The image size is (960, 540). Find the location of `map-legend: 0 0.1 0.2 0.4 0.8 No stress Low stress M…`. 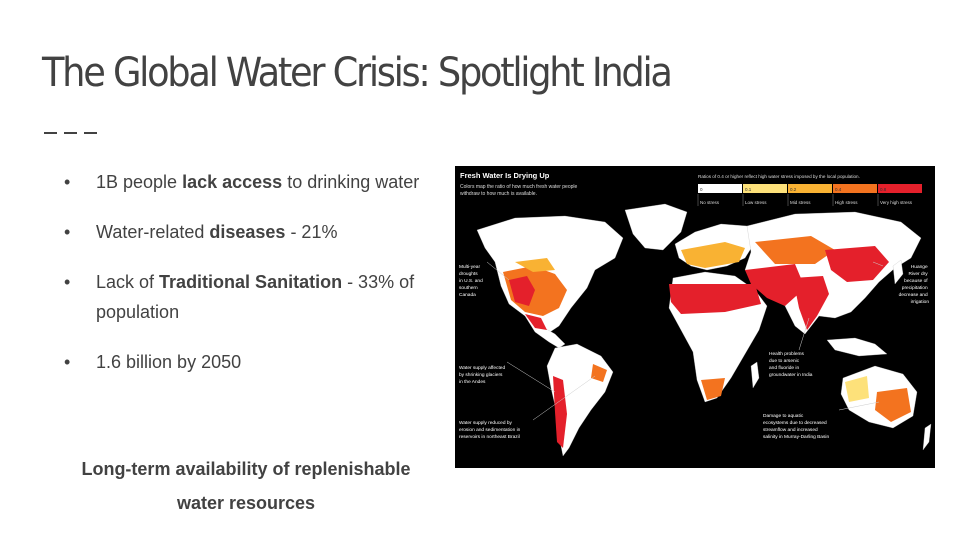

map-legend: 0 0.1 0.2 0.4 0.8 No stress Low stress M… is located at coordinates (809, 195).